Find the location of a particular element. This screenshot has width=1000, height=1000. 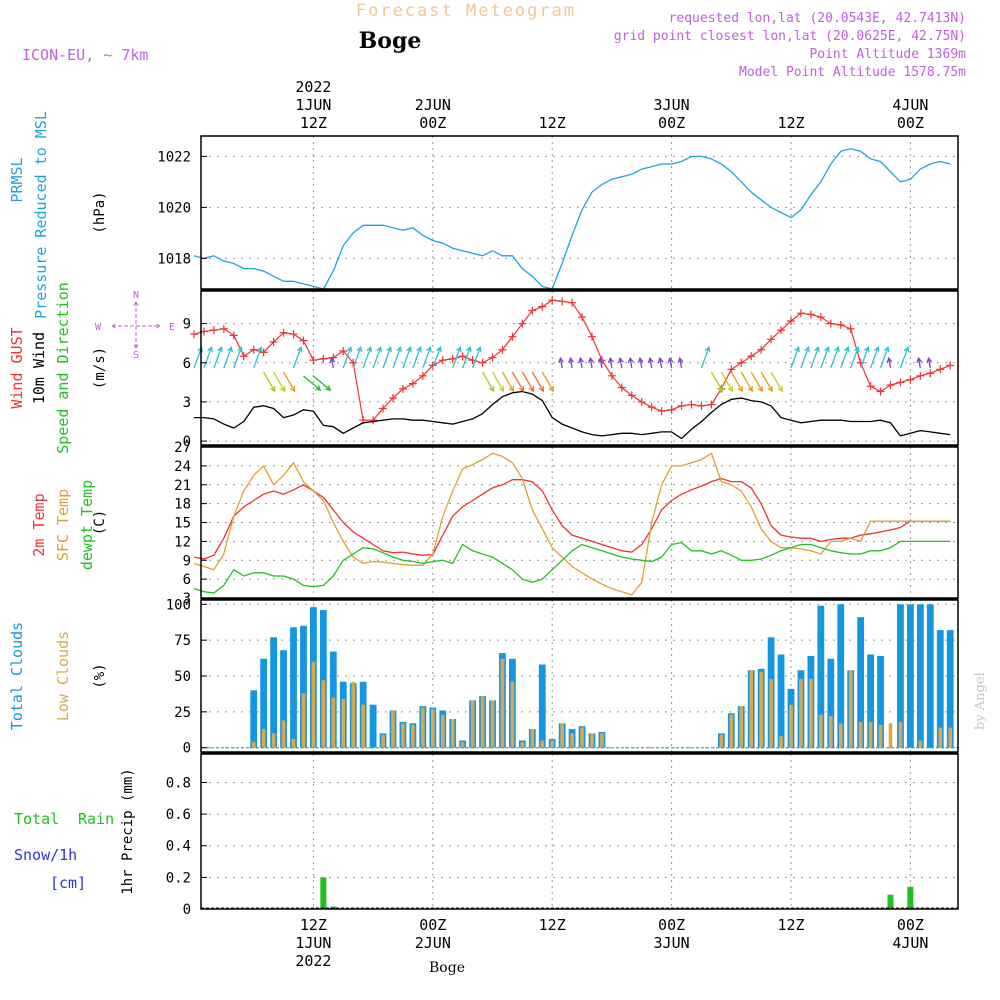

bottom-time-label: 00Z is located at coordinates (432, 925).